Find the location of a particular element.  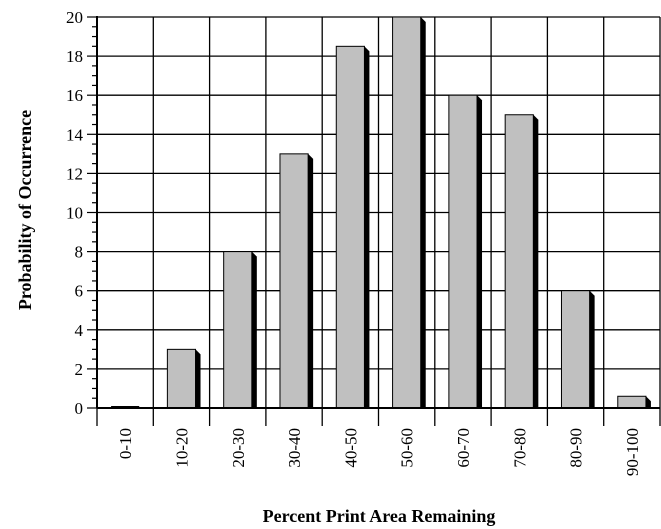

y-tick-label: 18 is located at coordinates (74, 56).